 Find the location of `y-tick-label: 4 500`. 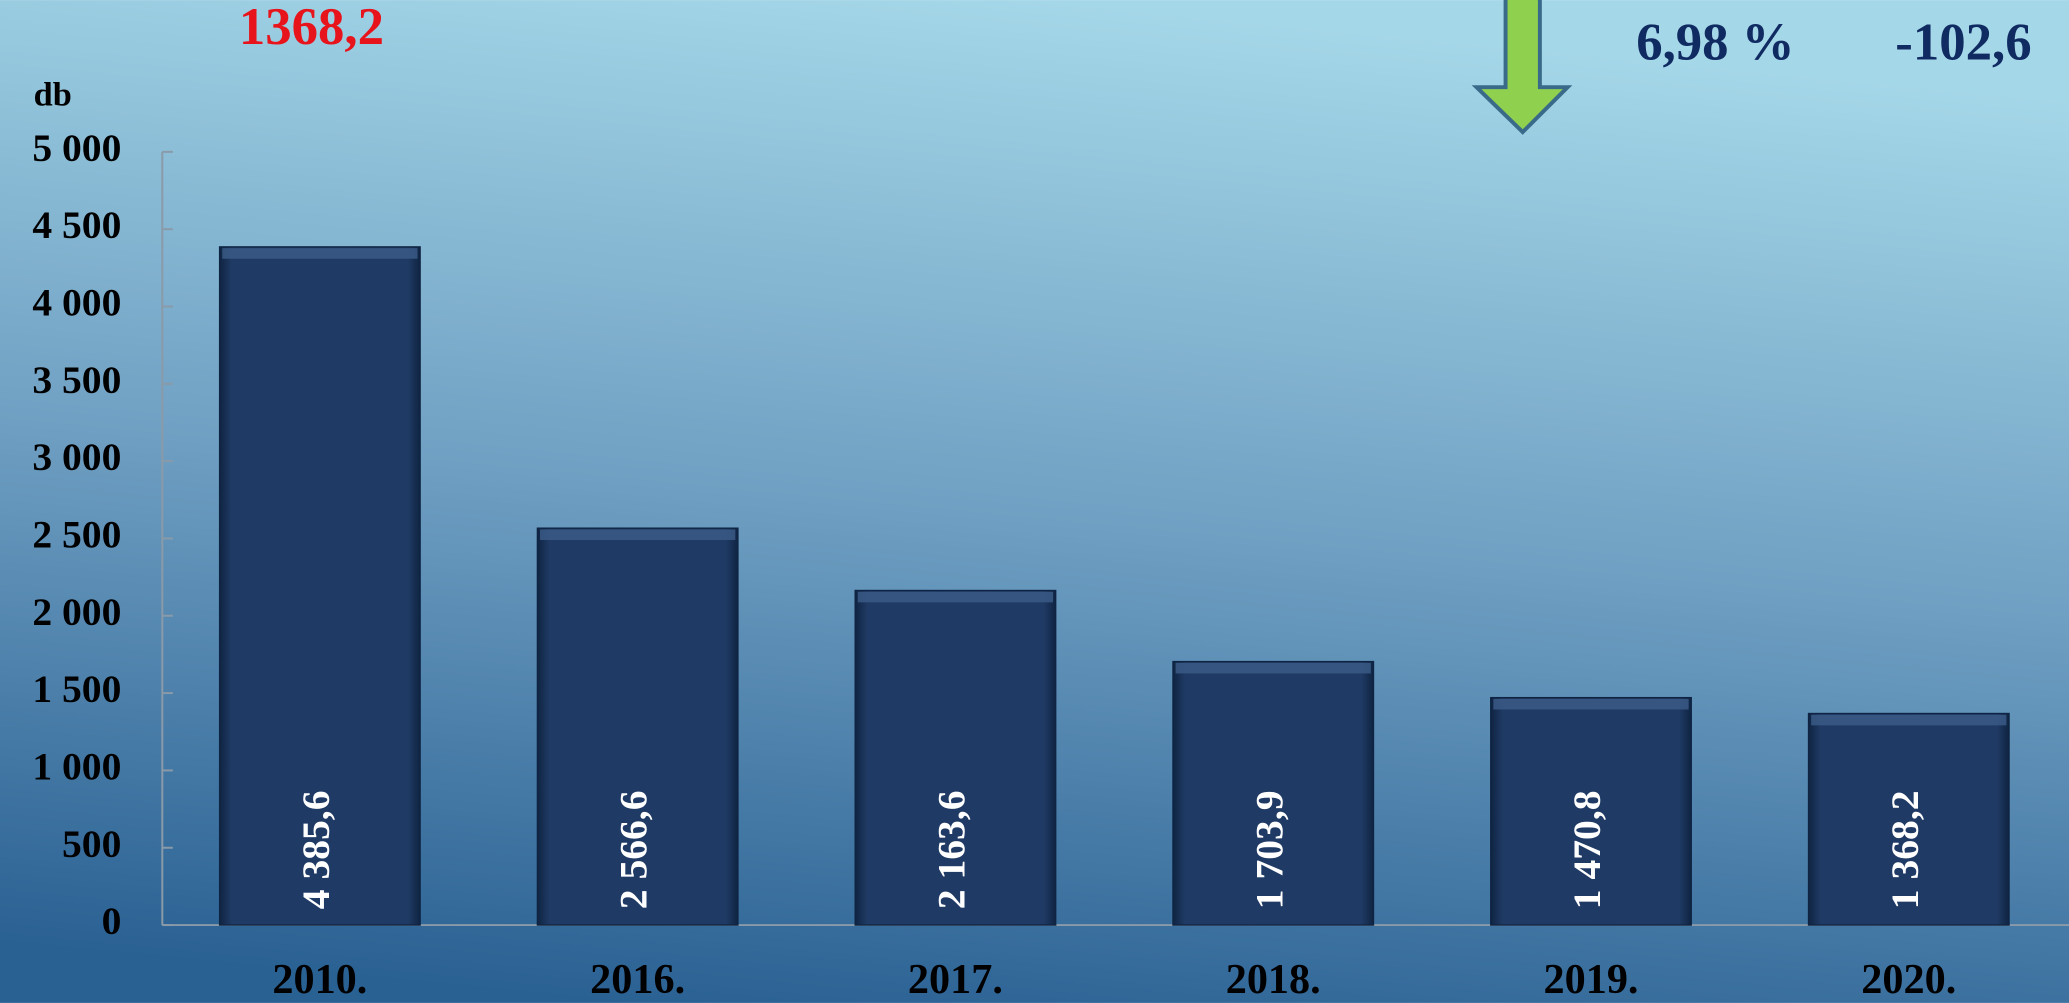

y-tick-label: 4 500 is located at coordinates (76, 225).